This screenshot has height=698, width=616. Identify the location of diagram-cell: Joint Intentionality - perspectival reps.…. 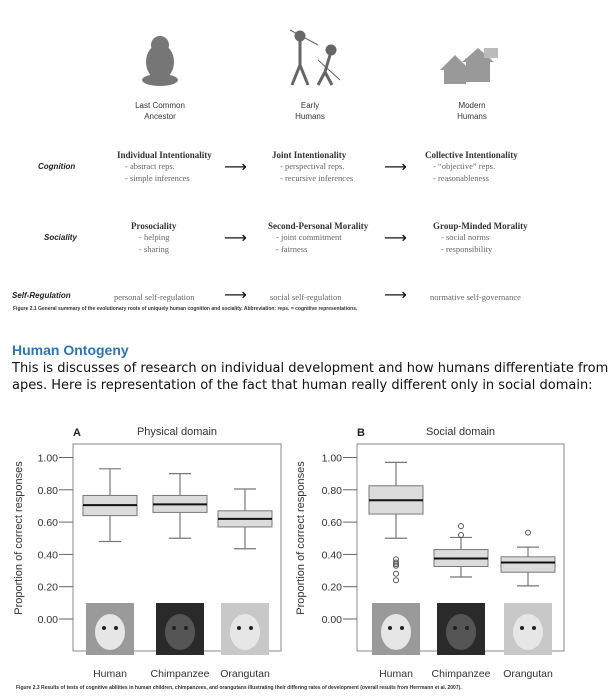
(312, 167).